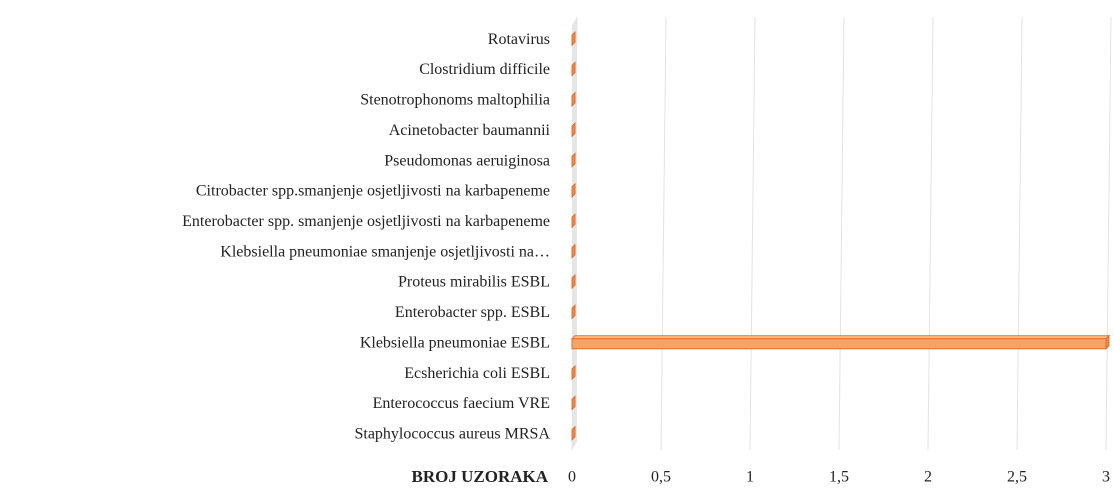 This screenshot has width=1114, height=491. Describe the element at coordinates (480, 476) in the screenshot. I see `x-axis-label: BROJ UZORAKA` at that location.